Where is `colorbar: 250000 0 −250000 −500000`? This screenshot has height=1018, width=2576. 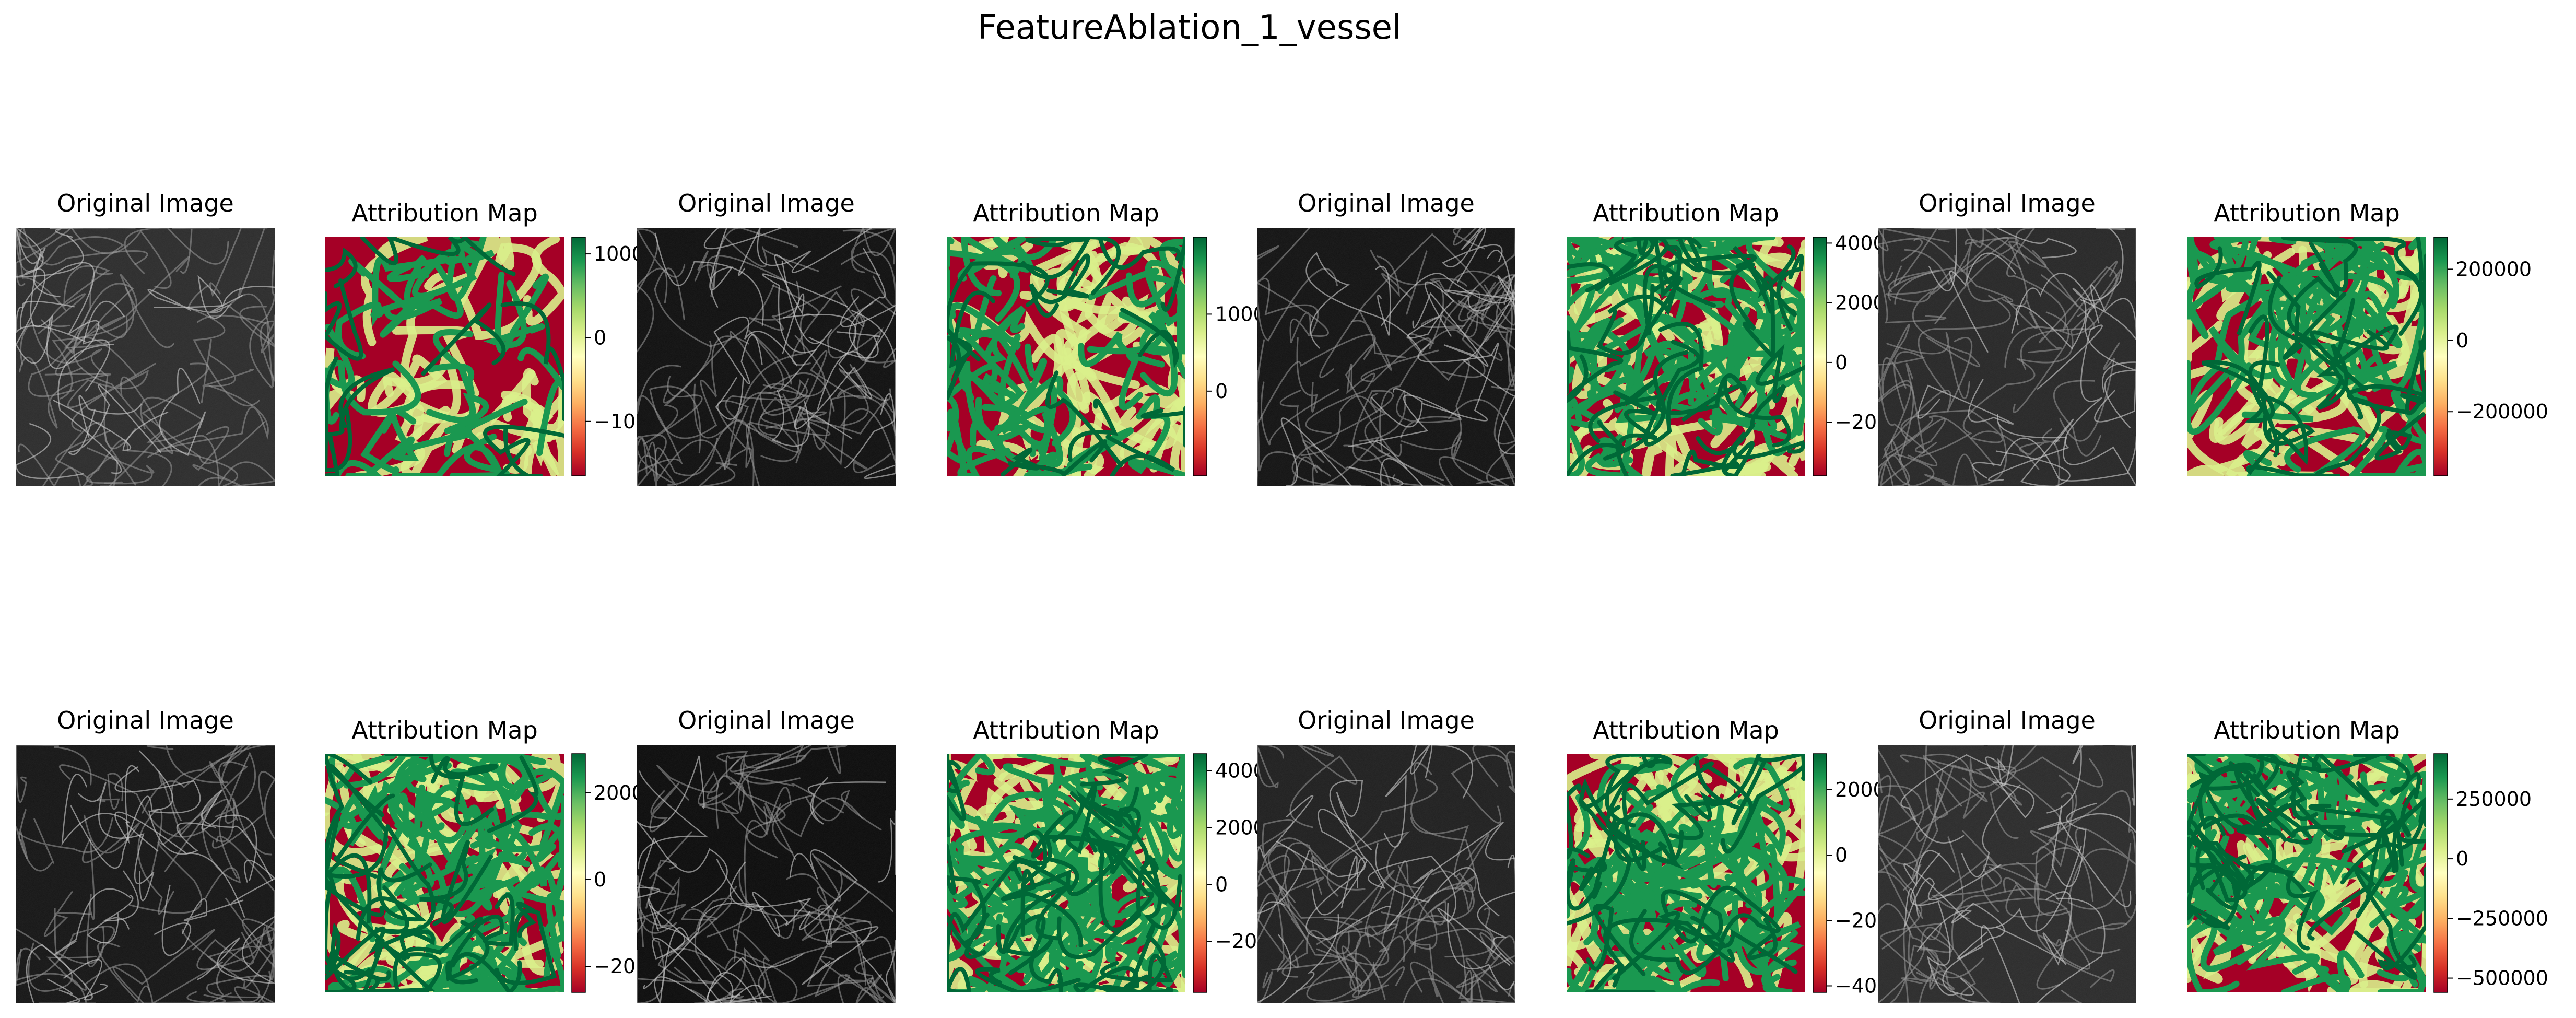
colorbar: 250000 0 −250000 −500000 is located at coordinates (2490, 873).